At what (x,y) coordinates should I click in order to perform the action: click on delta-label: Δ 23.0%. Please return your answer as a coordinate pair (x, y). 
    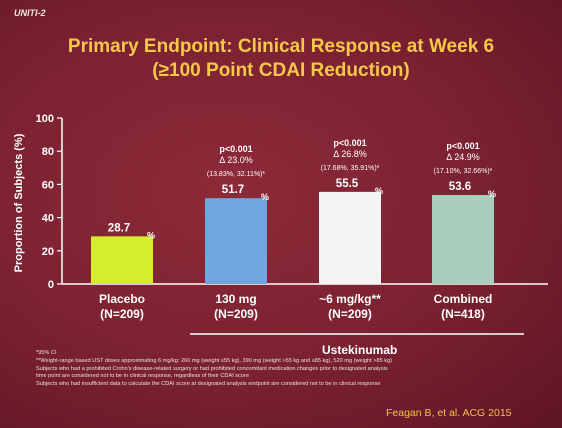
    Looking at the image, I should click on (236, 160).